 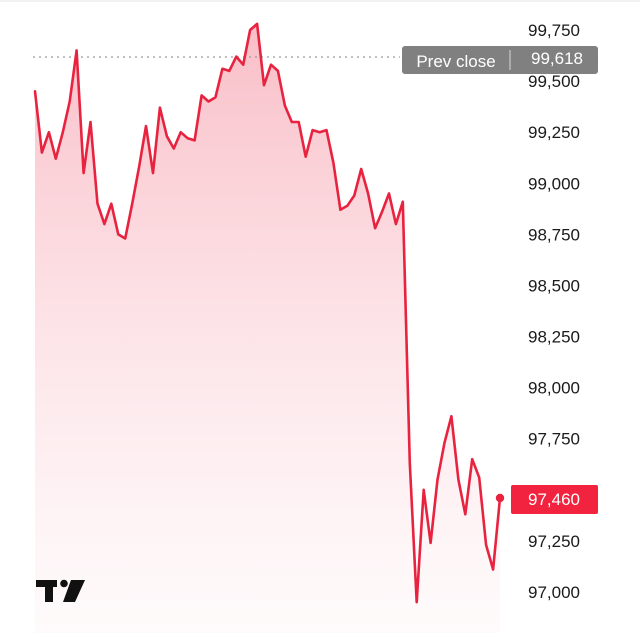 What do you see at coordinates (554, 81) in the screenshot?
I see `y-tick-label: 99,500` at bounding box center [554, 81].